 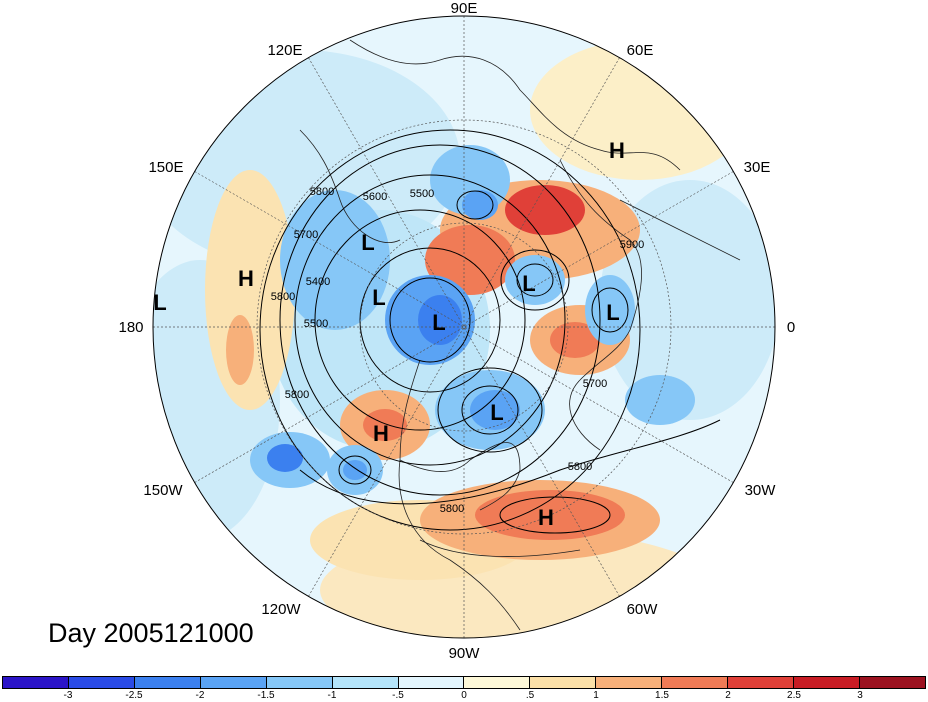 I want to click on lon-label-0: 0, so click(x=791, y=327).